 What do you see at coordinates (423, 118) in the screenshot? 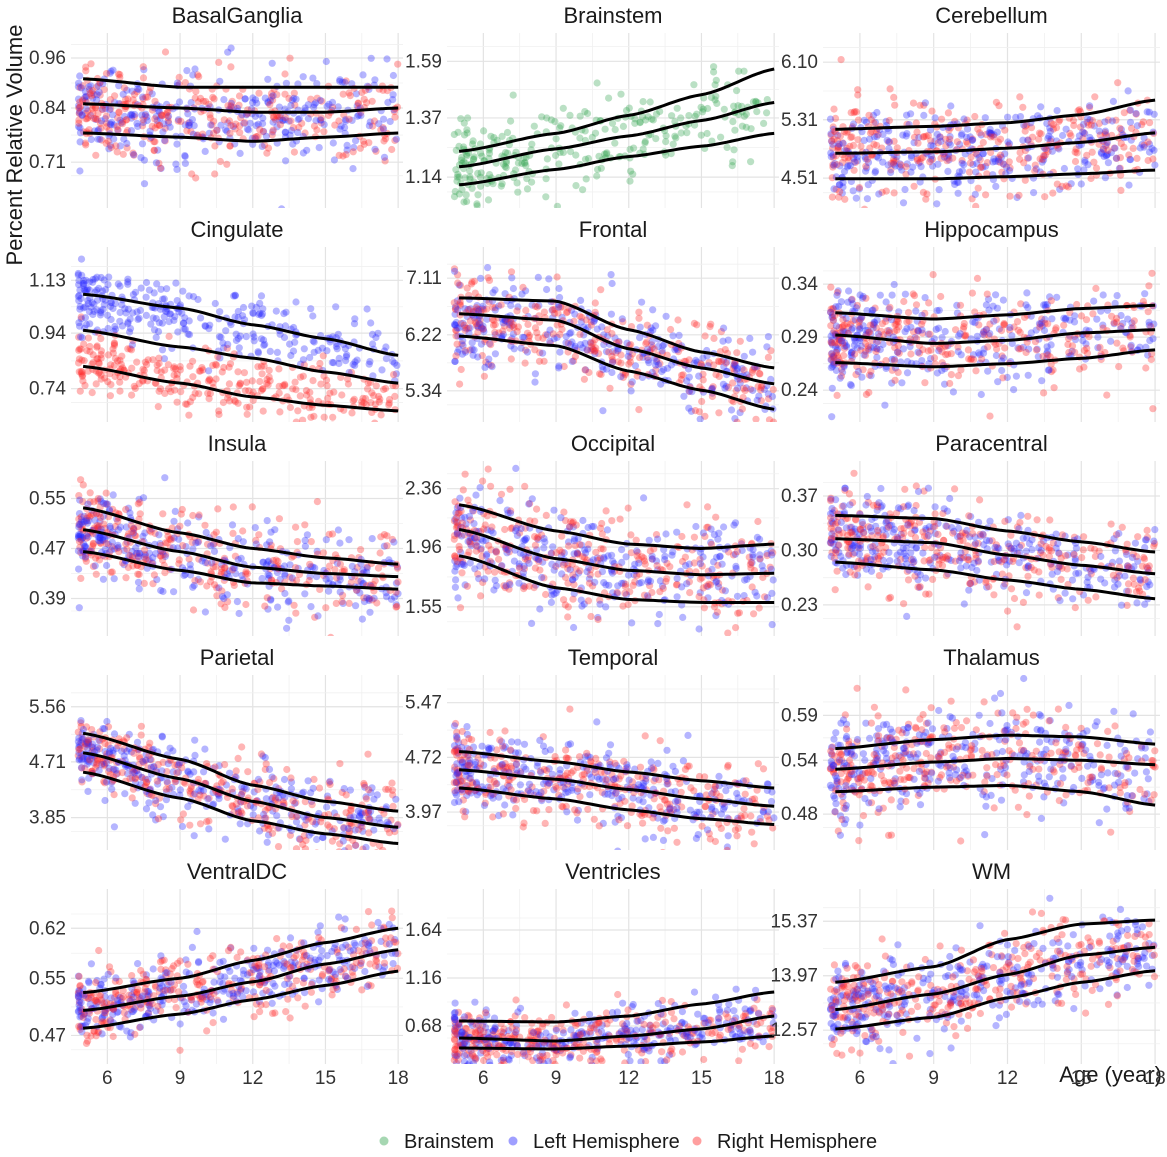
I see `y-tick-label: 1.37` at bounding box center [423, 118].